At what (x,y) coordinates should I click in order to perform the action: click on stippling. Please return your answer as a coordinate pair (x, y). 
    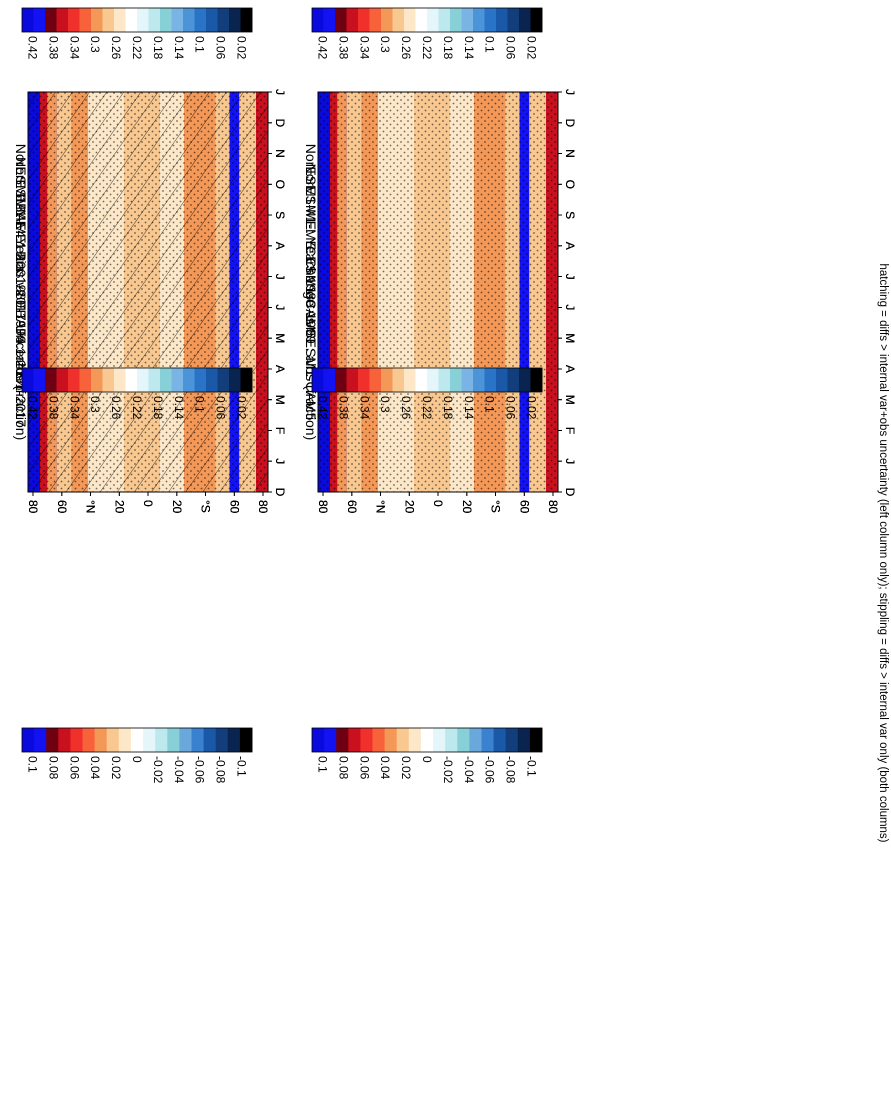
    Looking at the image, I should click on (438, 292).